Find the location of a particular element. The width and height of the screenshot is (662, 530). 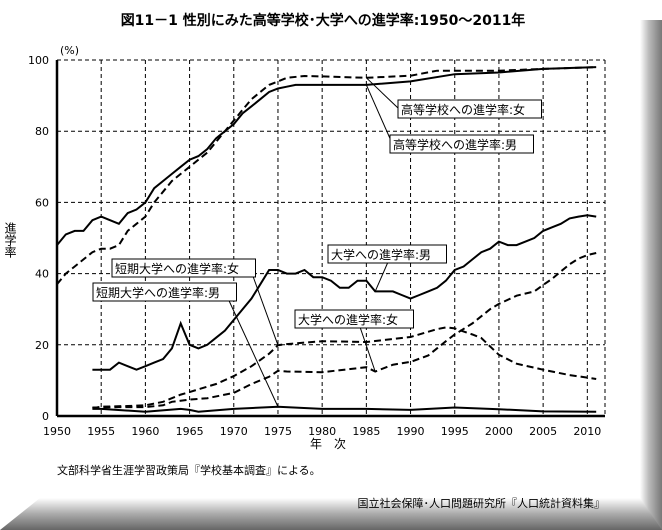

x-axis-label: 年 次 is located at coordinates (328, 444).